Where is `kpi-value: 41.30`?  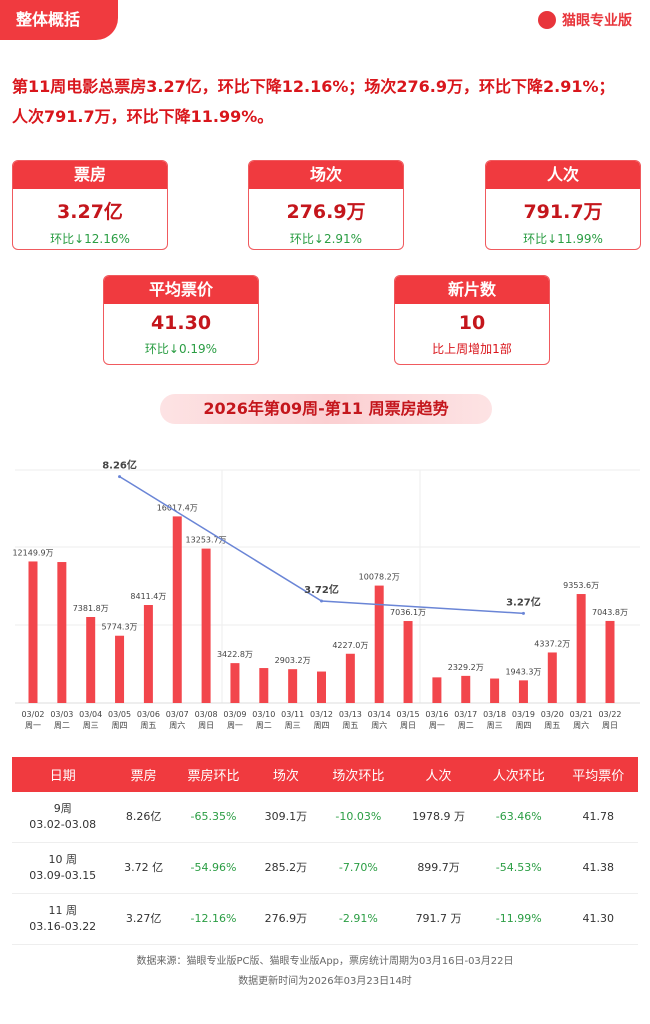
kpi-value: 41.30 is located at coordinates (181, 323).